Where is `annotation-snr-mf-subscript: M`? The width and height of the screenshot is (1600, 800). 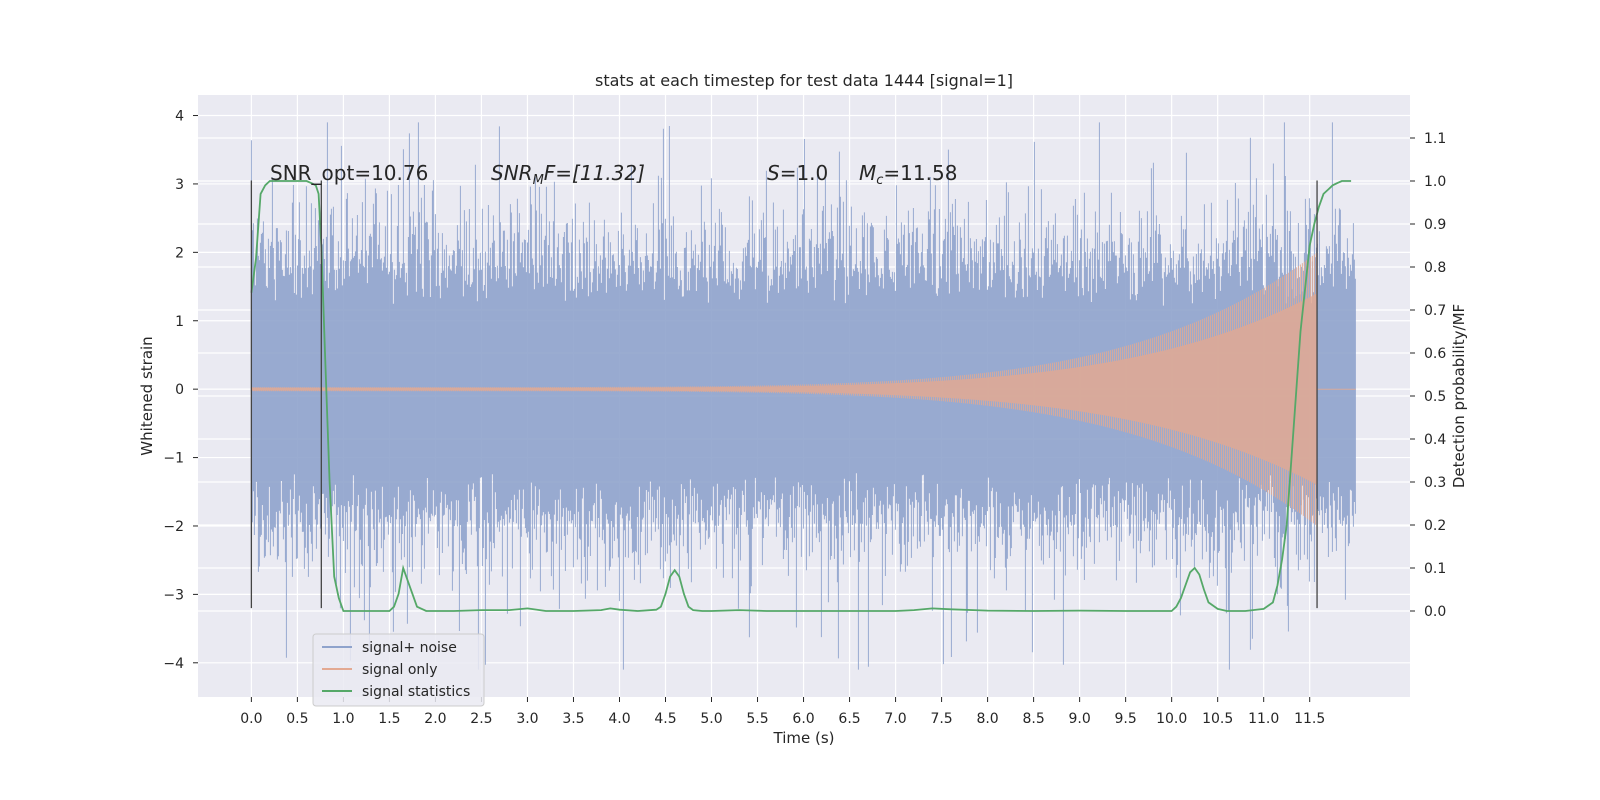
annotation-snr-mf-subscript: M is located at coordinates (538, 180).